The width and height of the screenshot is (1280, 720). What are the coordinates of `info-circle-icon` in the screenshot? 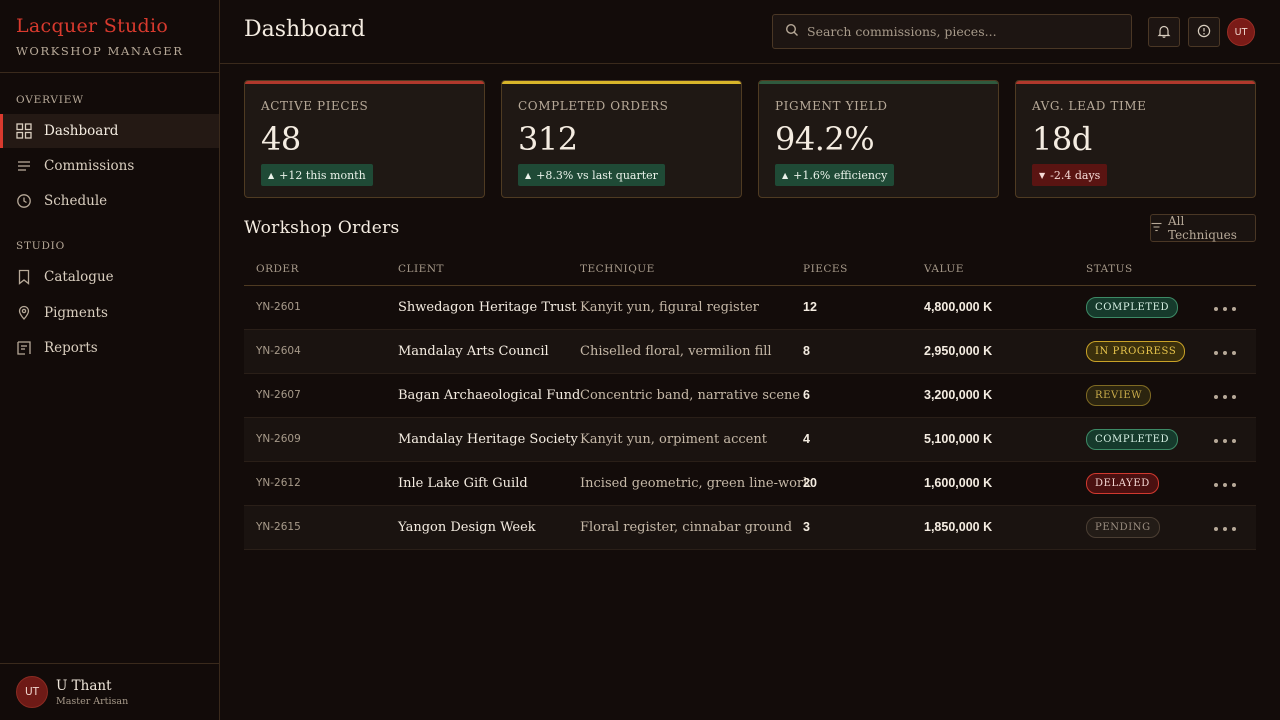 It's located at (1204, 32).